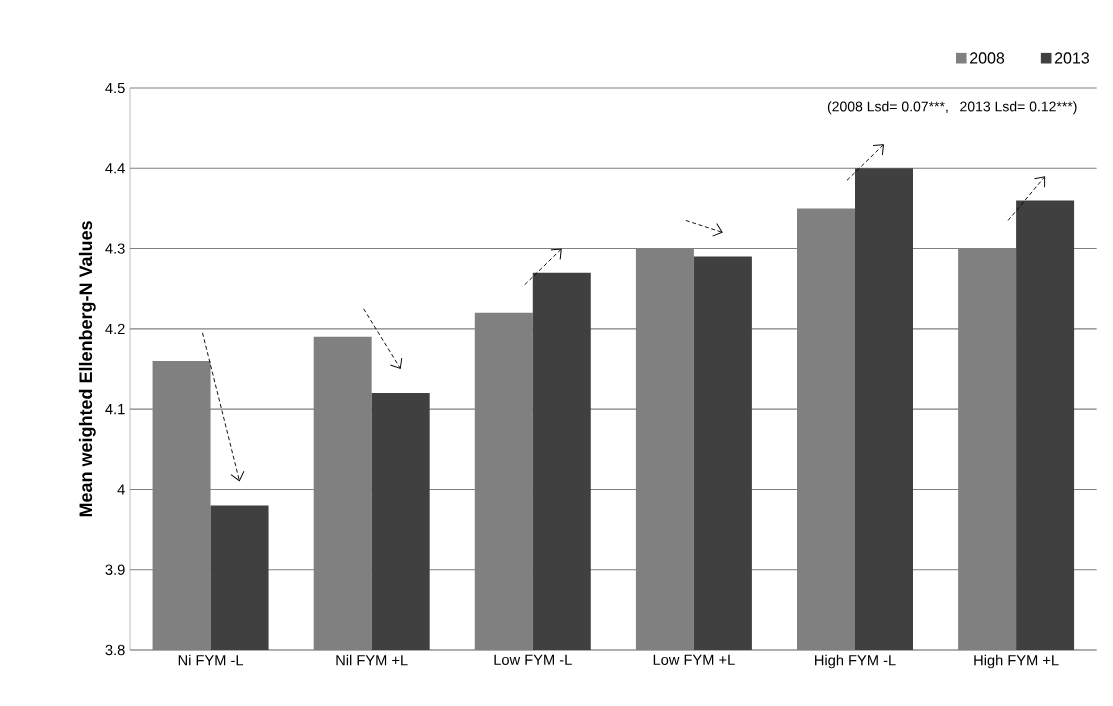 This screenshot has width=1113, height=706. I want to click on annotation: 2013 Lsd= 0.12***), so click(1018, 108).